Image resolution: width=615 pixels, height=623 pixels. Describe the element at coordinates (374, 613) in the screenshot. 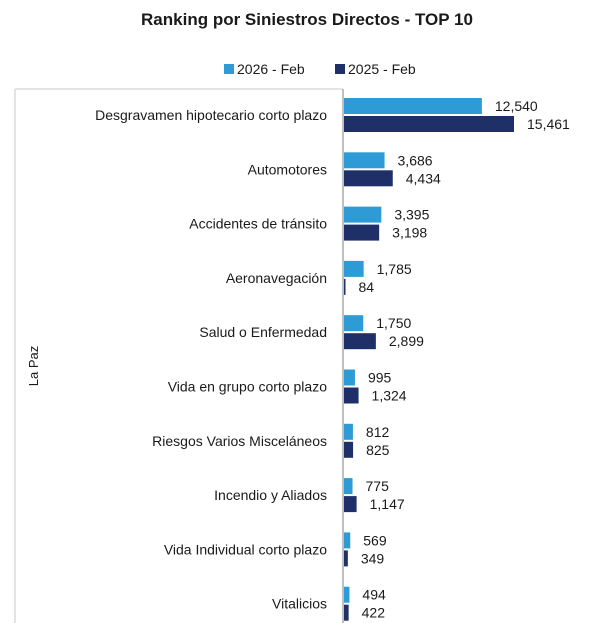

I see `value-label-vitalicios-2025: 422` at that location.